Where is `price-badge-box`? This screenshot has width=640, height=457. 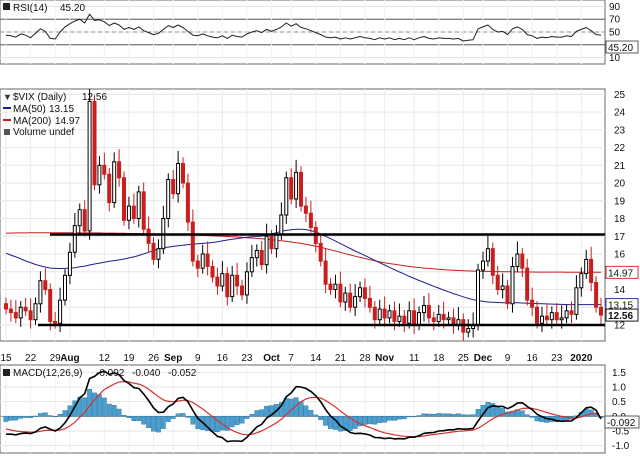
price-badge-box is located at coordinates (622, 315).